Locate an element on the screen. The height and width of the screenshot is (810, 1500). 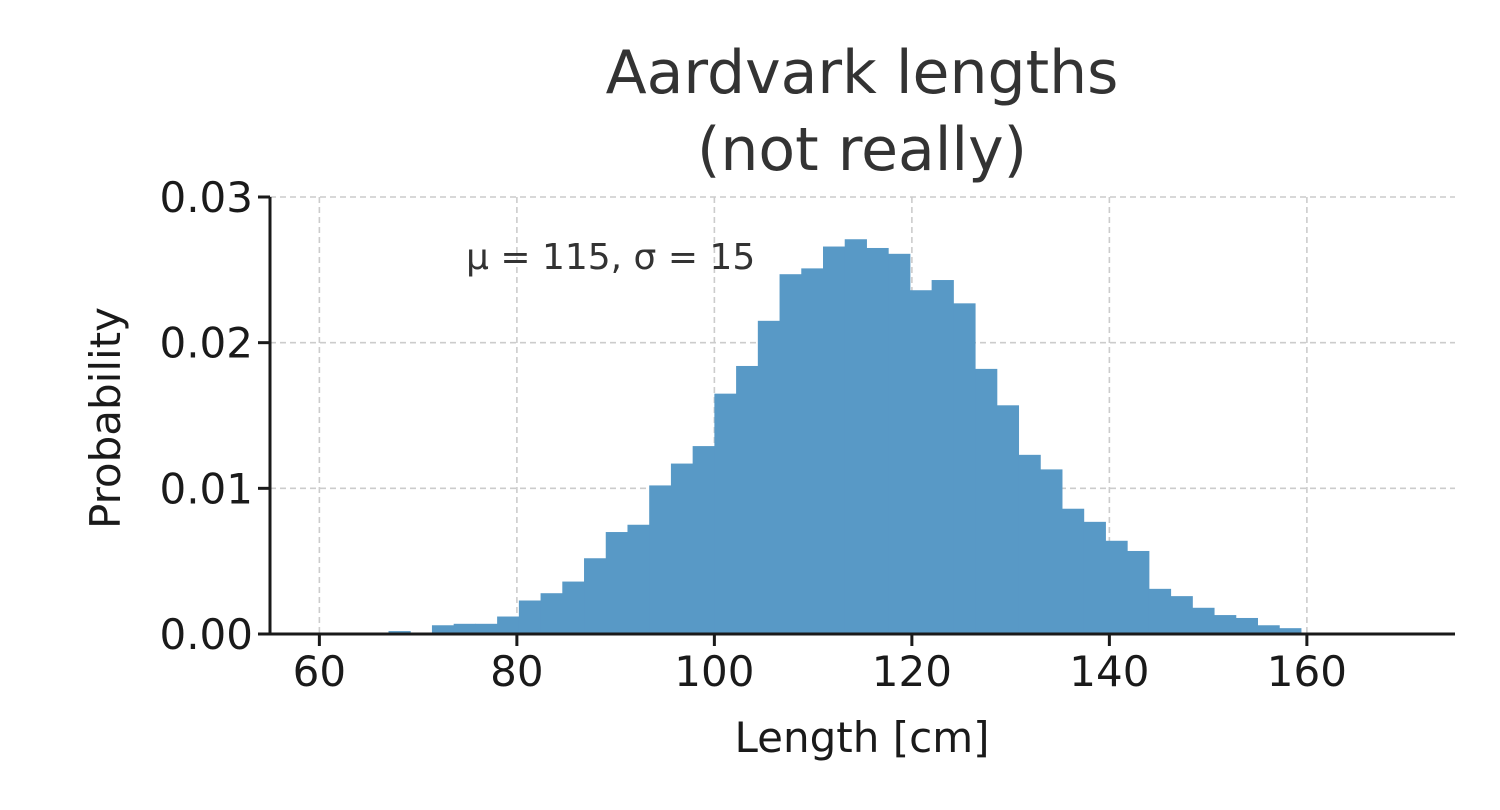
x-tick-label: 120 is located at coordinates (912, 671).